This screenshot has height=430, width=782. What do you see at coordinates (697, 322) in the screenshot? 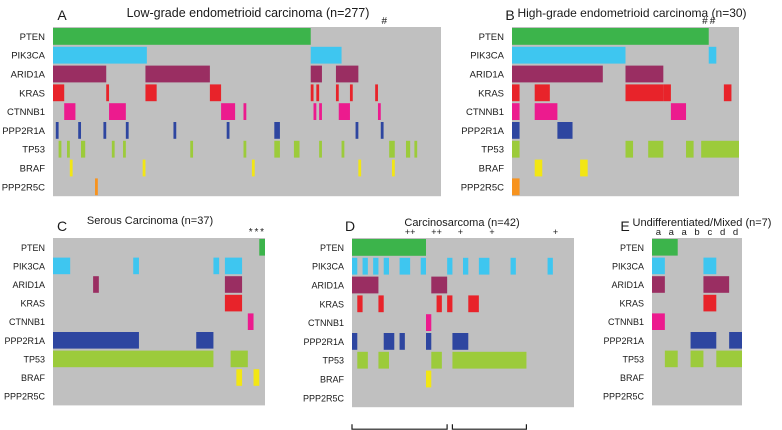
I see `panel-e-background` at bounding box center [697, 322].